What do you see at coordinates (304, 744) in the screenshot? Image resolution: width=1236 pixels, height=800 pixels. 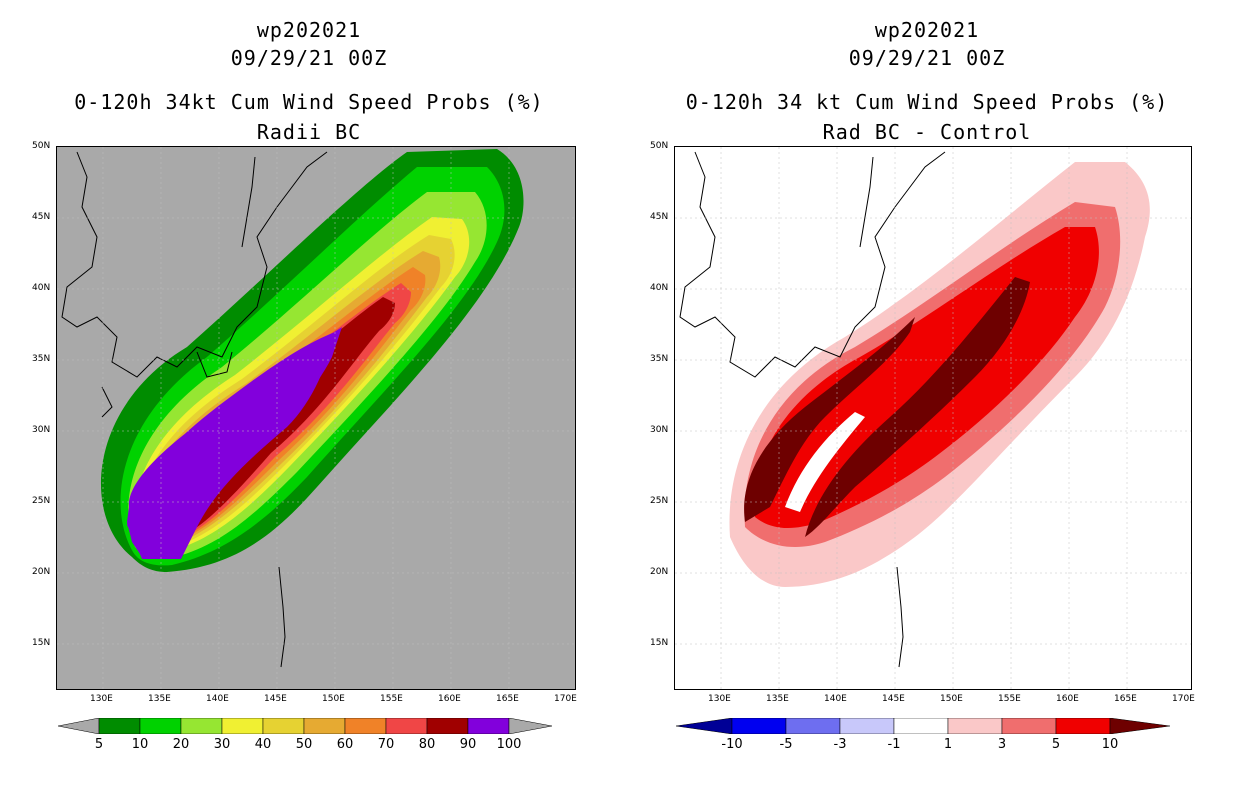 I see `left-cbar-label-50: 50` at bounding box center [304, 744].